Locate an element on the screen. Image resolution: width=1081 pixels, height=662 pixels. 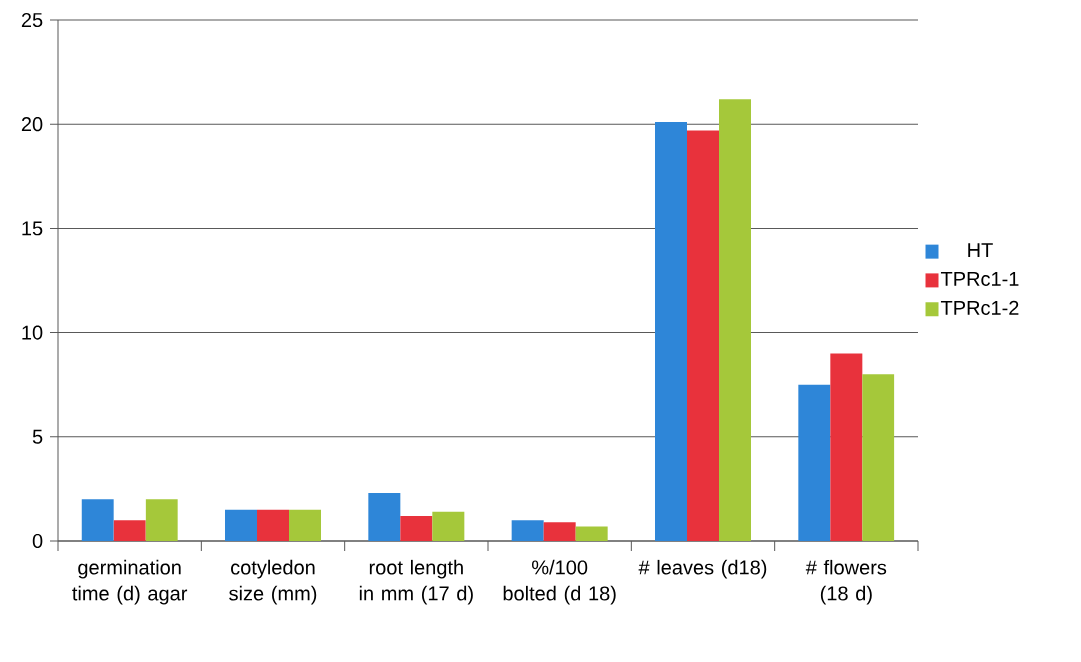
x-tick-label: %/100 bolted (d 18) is located at coordinates (559, 582).